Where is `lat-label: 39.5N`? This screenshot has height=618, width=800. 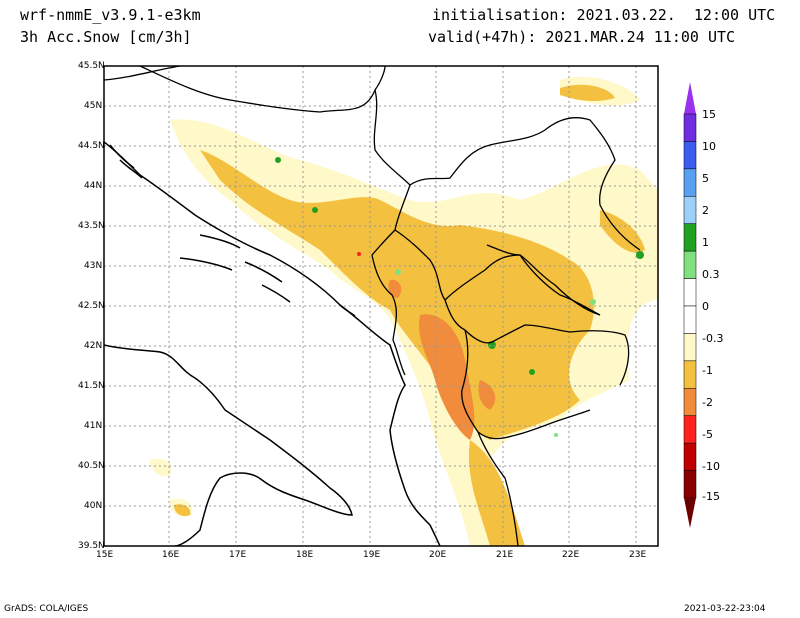 lat-label: 39.5N is located at coordinates (91, 546).